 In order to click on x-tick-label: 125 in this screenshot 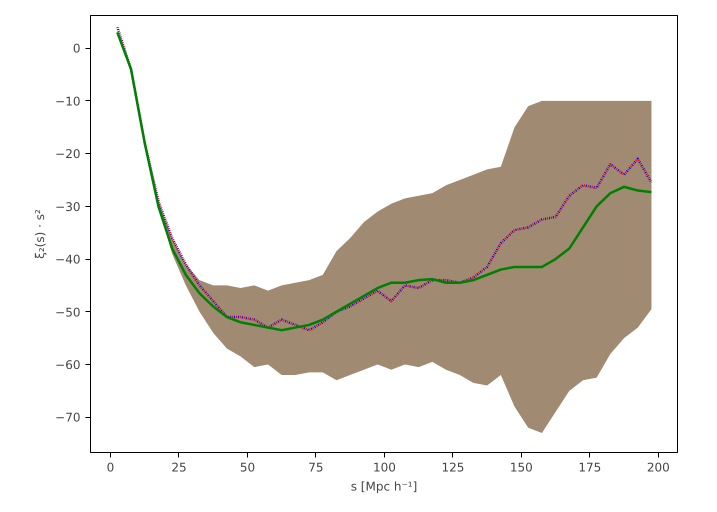, I will do `click(452, 467)`.